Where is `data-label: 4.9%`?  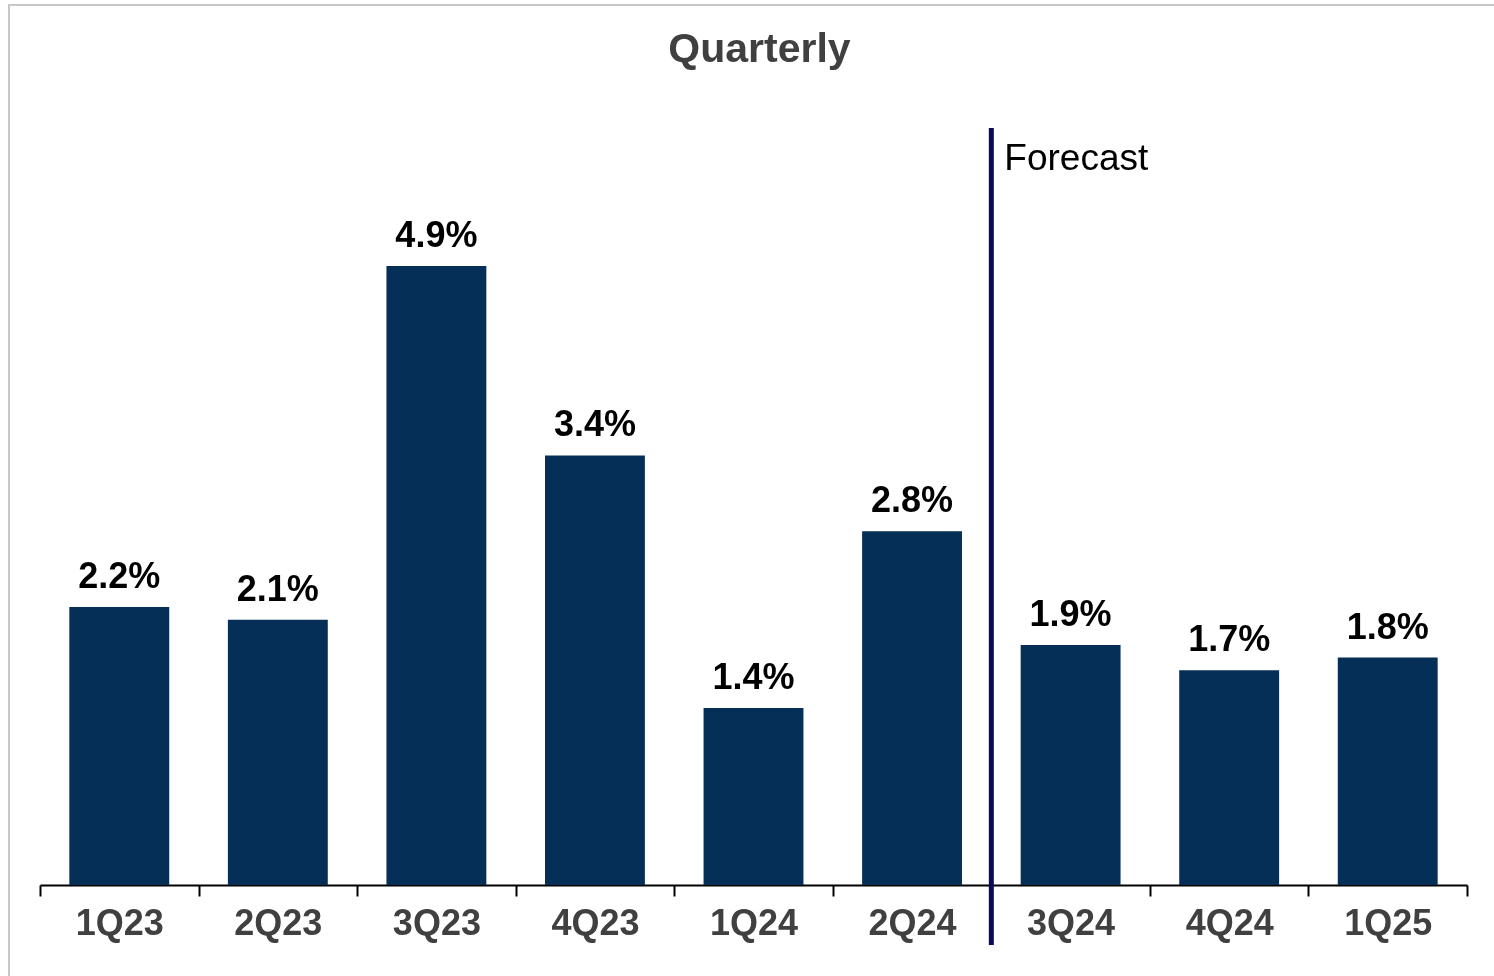
data-label: 4.9% is located at coordinates (436, 234).